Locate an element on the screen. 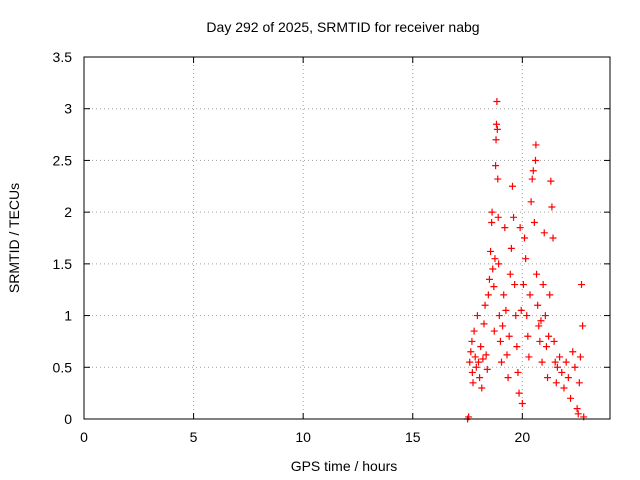  y-tick-label: 0.5 is located at coordinates (63, 367).